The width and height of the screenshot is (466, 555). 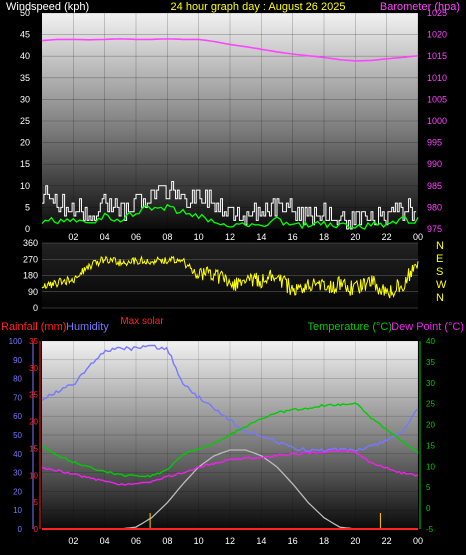 I want to click on direction-tick-label: 180, so click(x=30, y=276).